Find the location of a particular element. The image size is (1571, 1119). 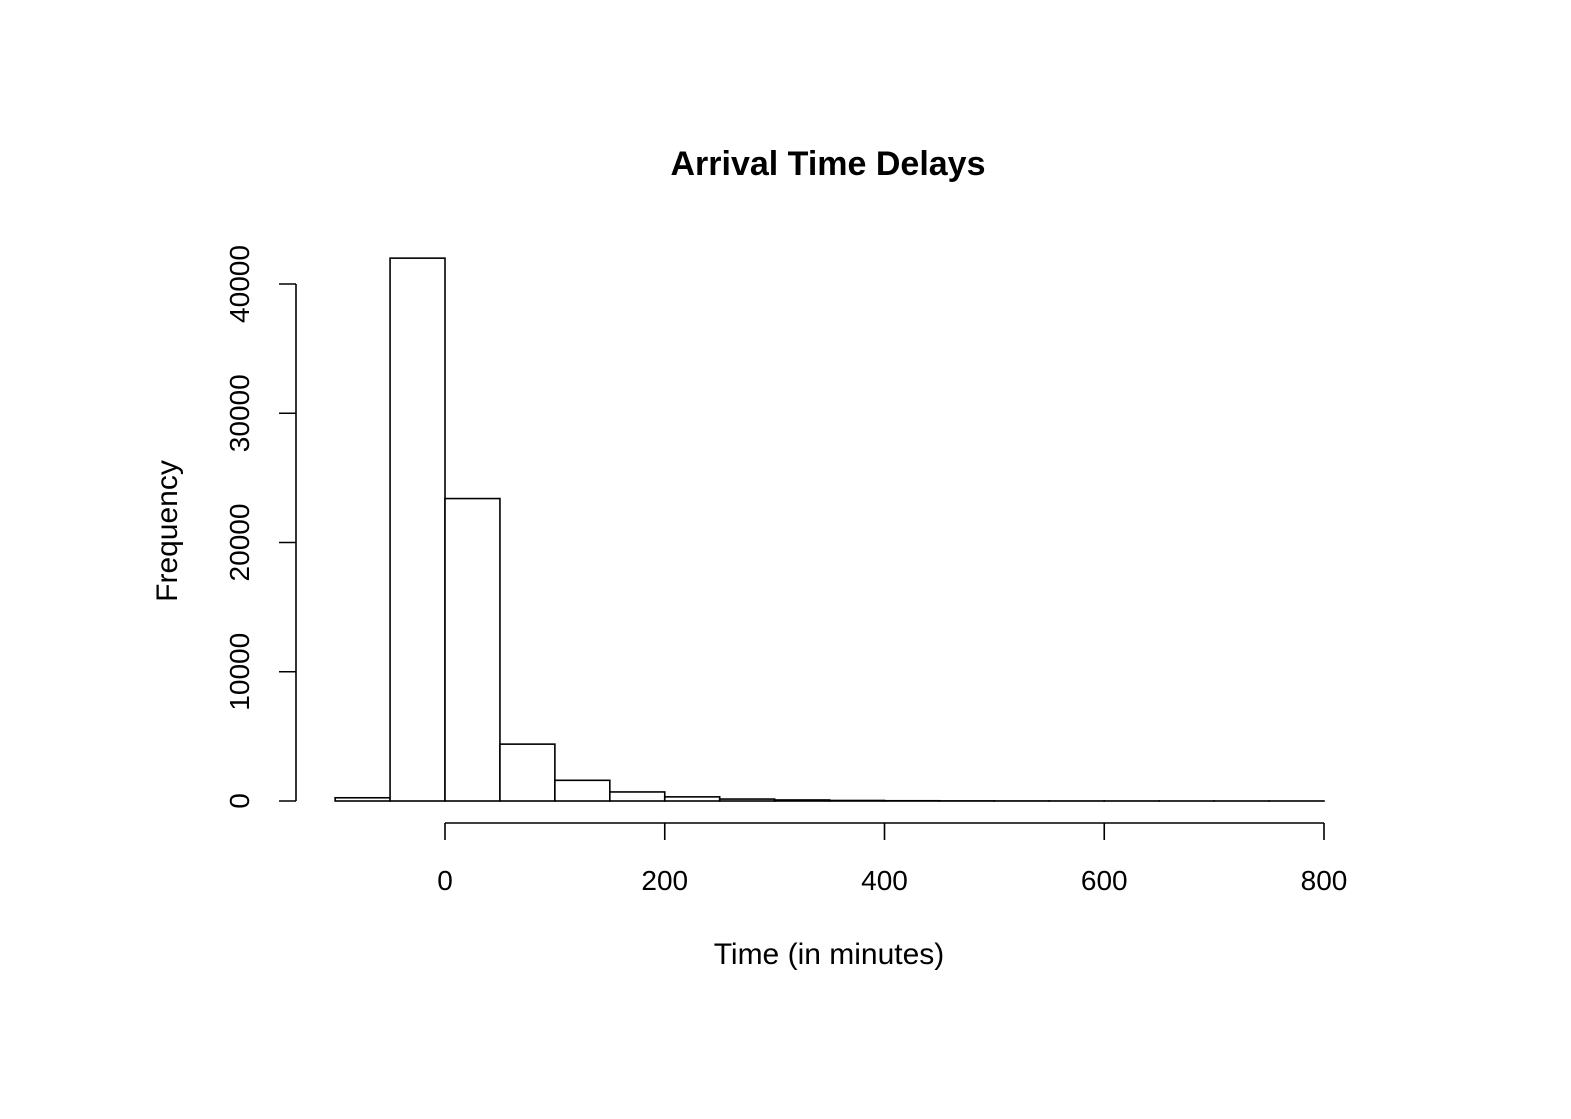

x-tick-label: 600 is located at coordinates (1104, 880).